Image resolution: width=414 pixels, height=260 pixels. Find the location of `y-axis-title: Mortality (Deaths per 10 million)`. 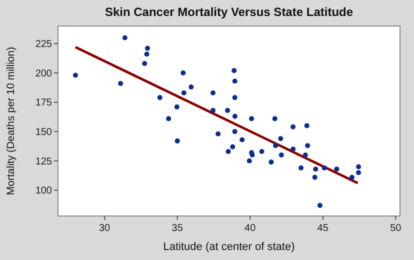

y-axis-title: Mortality (Deaths per 10 million) is located at coordinates (11, 121).